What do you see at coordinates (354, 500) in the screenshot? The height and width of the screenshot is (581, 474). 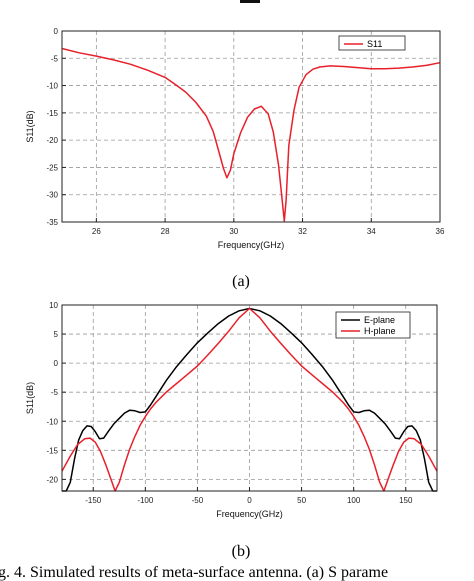 I see `x-tick-label: 100` at bounding box center [354, 500].